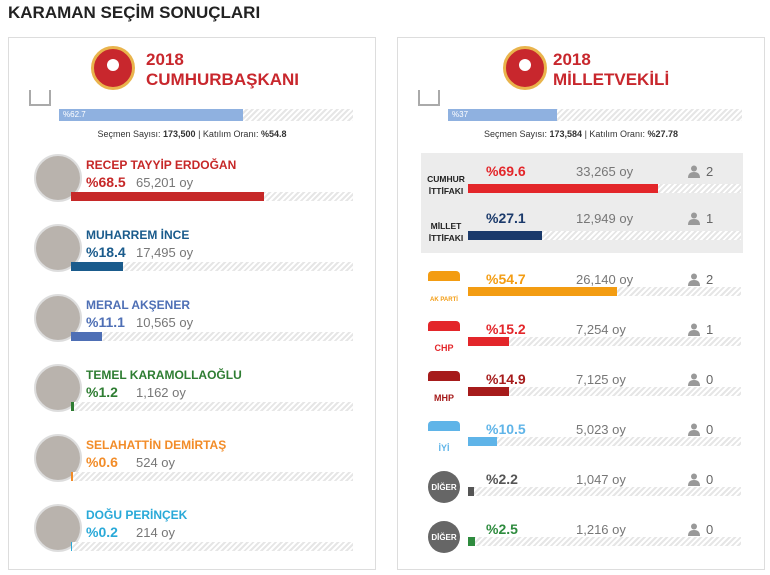 The width and height of the screenshot is (770, 575). I want to click on candidate-percent: %1.2, so click(102, 392).